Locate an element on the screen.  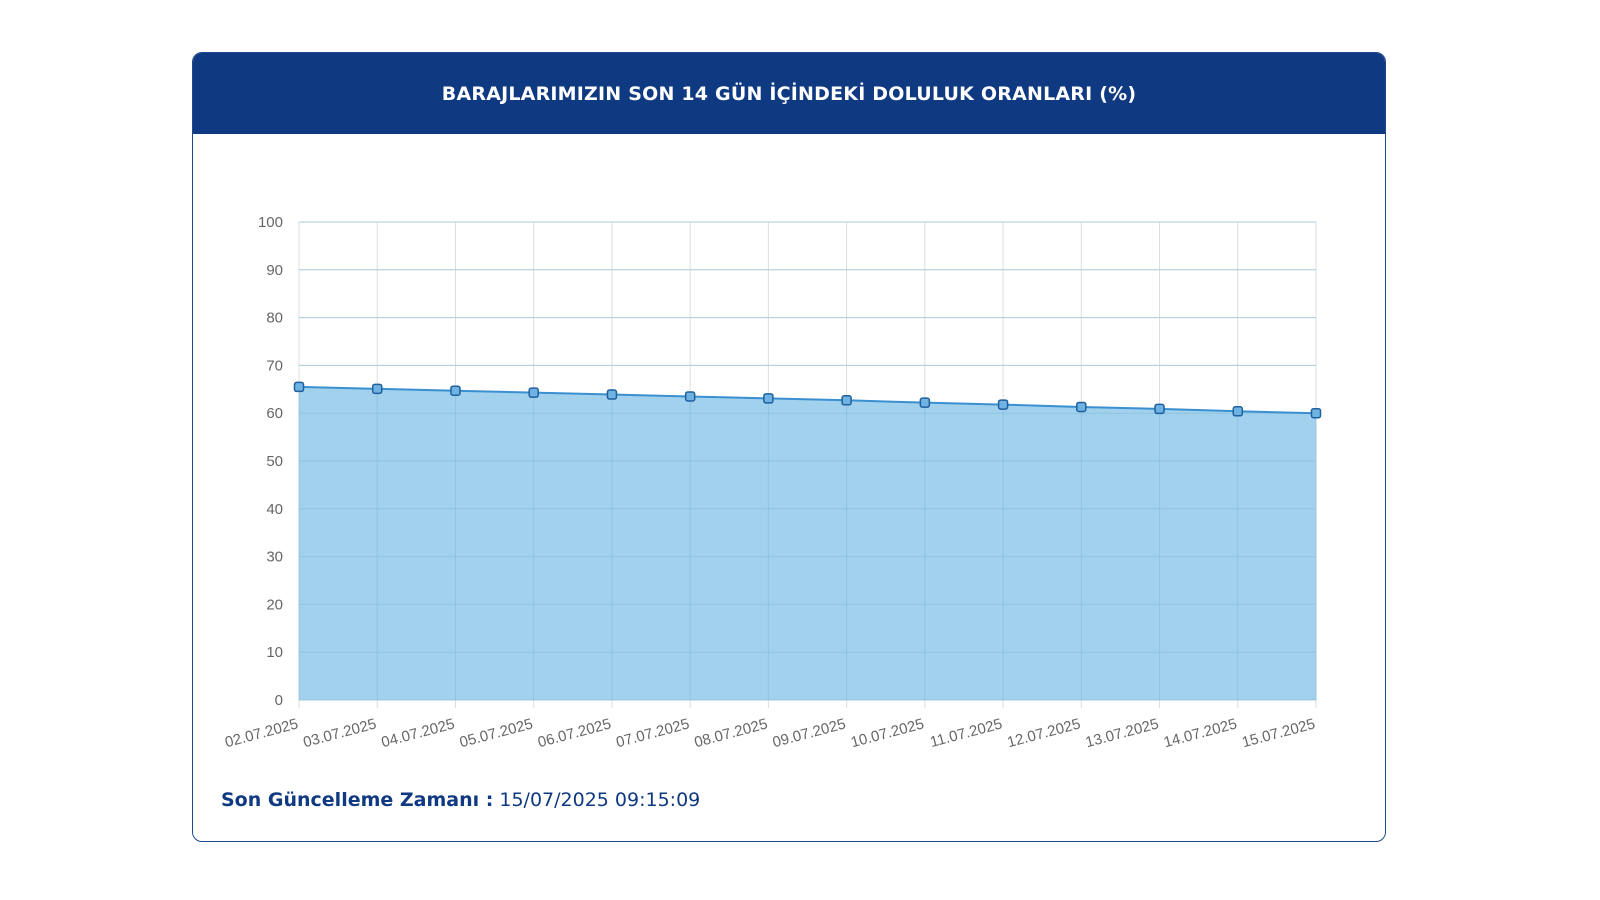
x-tick-label: 04.07.2025 is located at coordinates (418, 733).